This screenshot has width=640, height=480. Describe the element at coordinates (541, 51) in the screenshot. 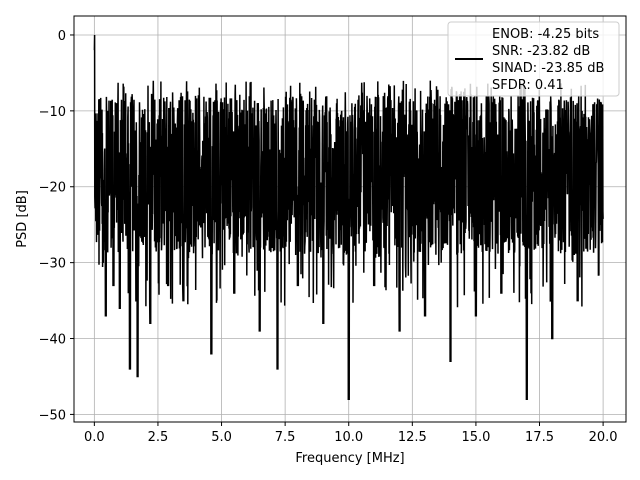

I see `legend-snr: SNR: -23.82 dB` at that location.